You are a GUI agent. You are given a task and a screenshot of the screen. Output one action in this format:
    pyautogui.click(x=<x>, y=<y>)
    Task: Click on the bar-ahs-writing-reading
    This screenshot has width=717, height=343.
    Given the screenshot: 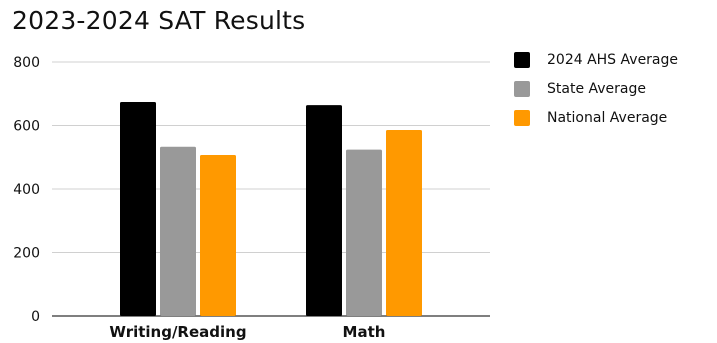 What is the action you would take?
    pyautogui.click(x=138, y=209)
    